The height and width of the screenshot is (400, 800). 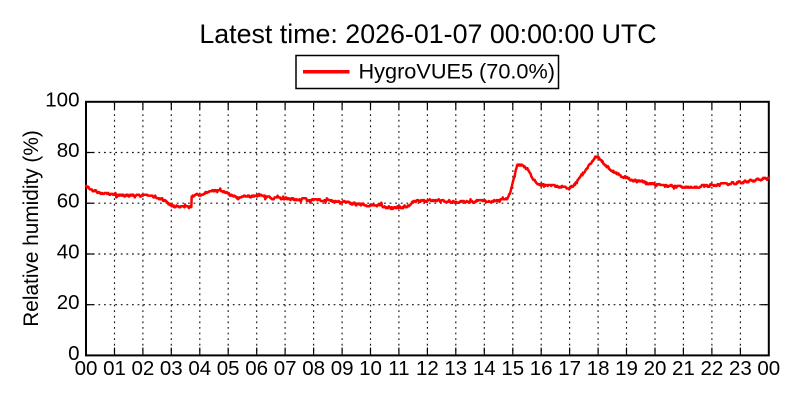 What do you see at coordinates (512, 368) in the screenshot?
I see `svg-text: 15` at bounding box center [512, 368].